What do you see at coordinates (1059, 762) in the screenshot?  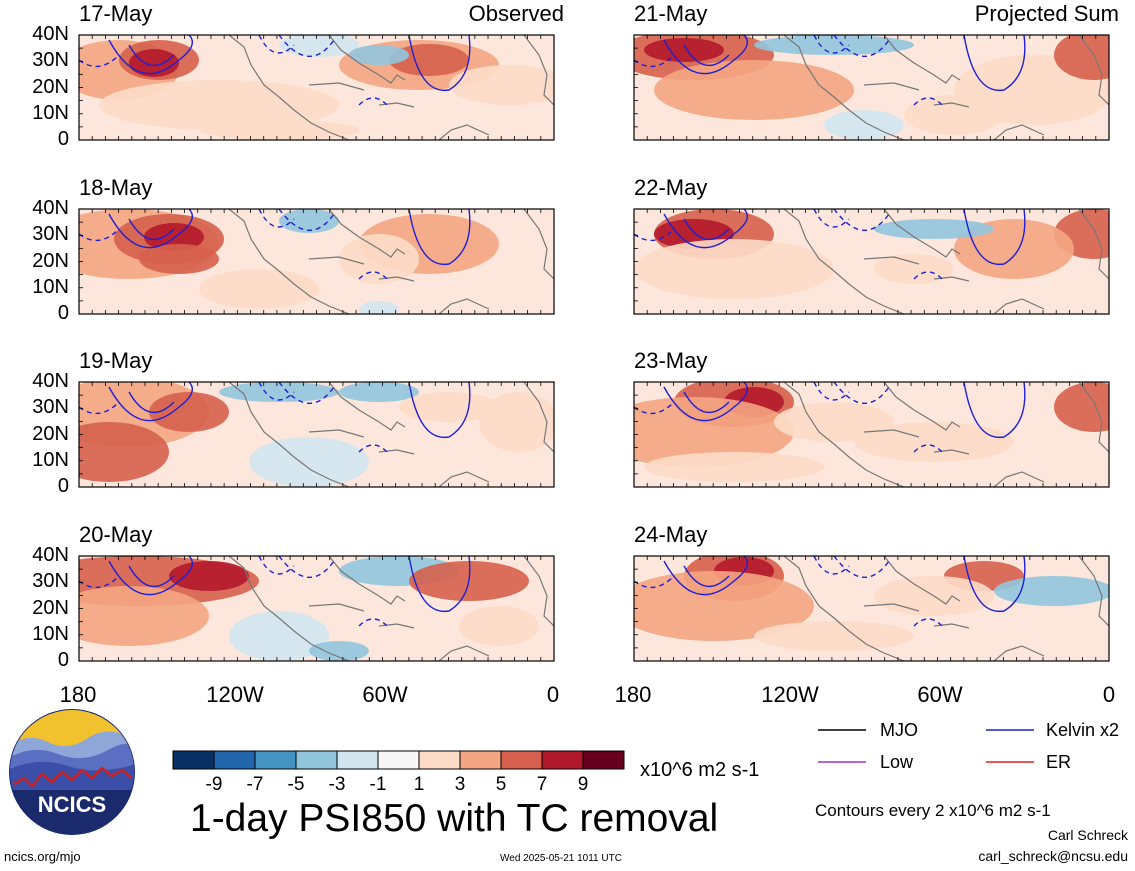 I see `legend-label-er: ER` at bounding box center [1059, 762].